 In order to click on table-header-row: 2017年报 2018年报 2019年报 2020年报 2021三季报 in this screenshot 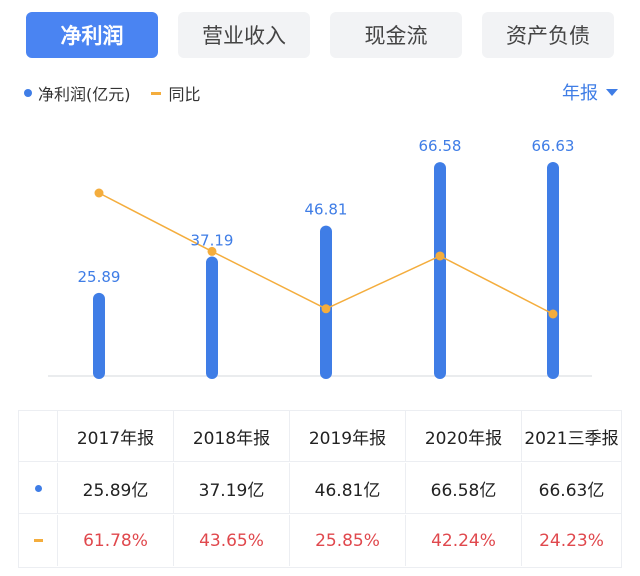, I will do `click(320, 436)`.